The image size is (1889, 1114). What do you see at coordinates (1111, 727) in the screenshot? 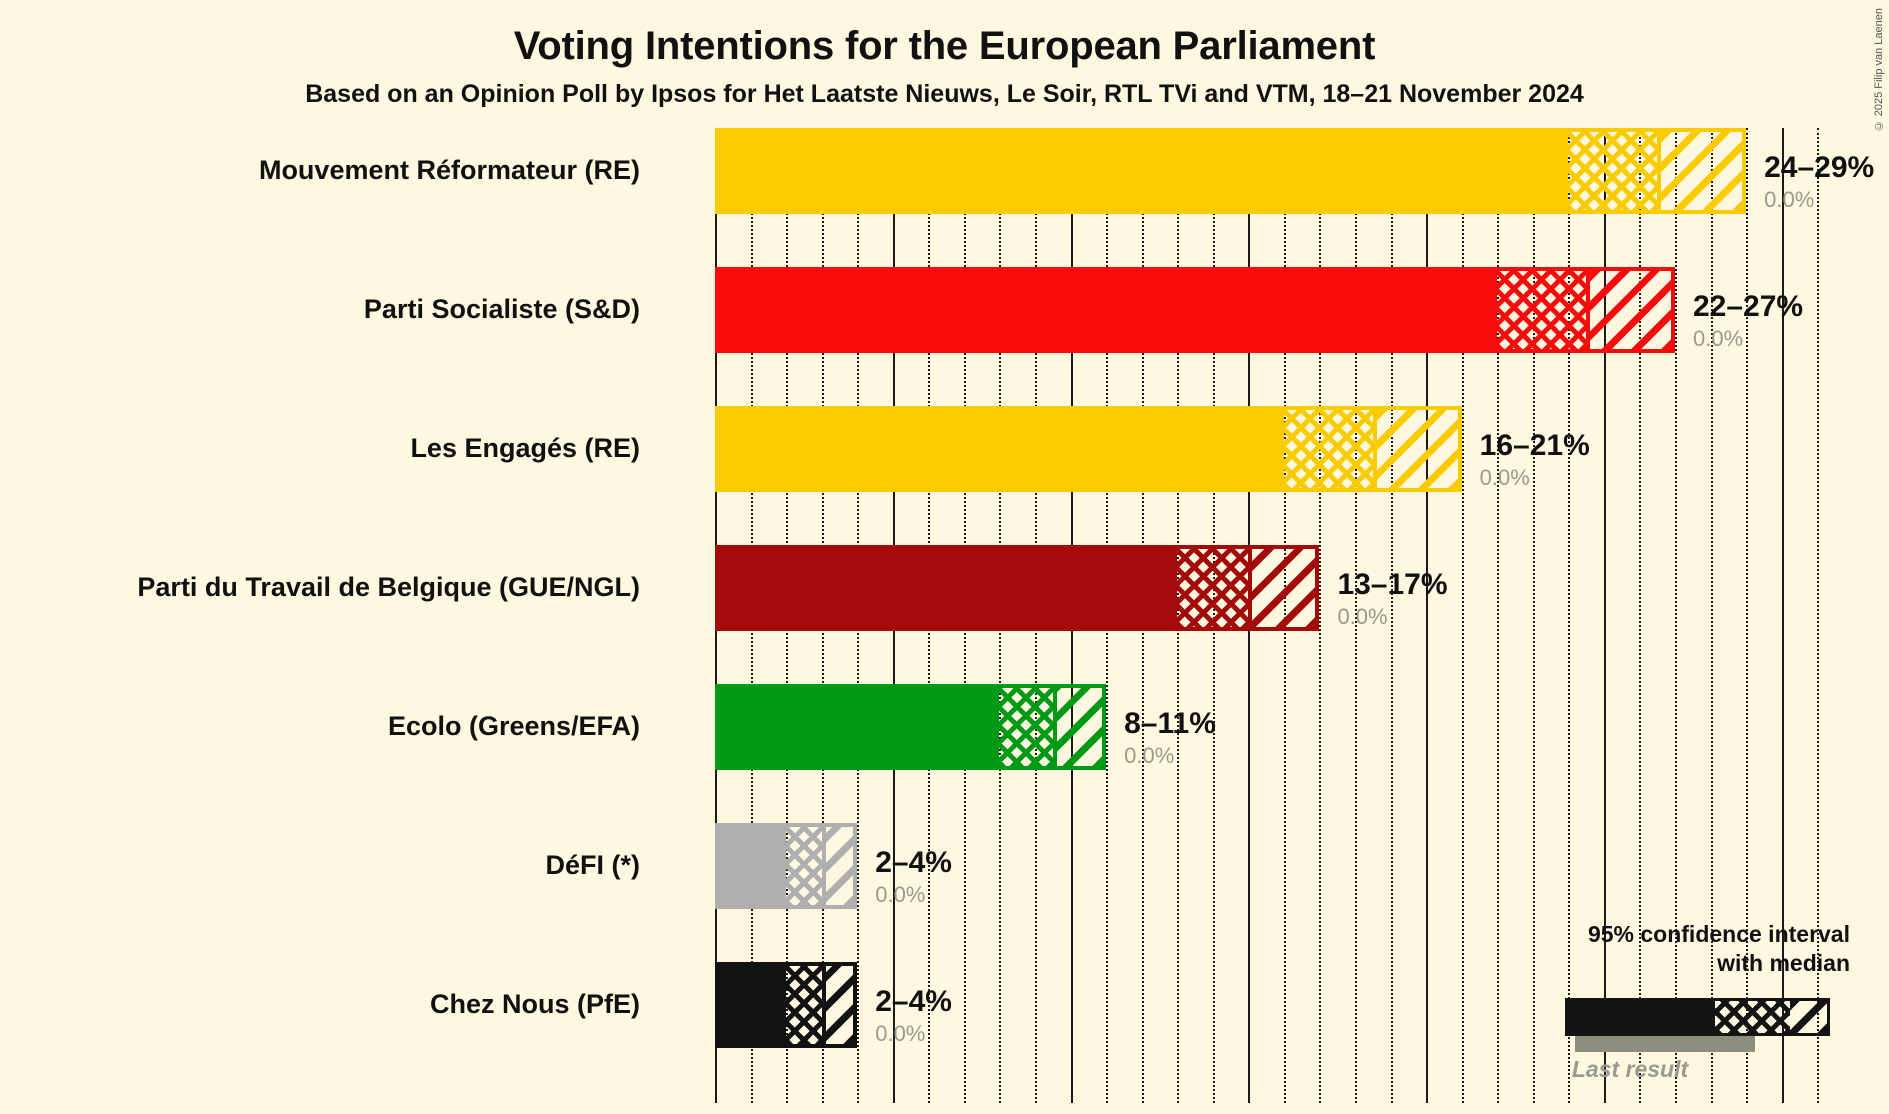
I see `bar-row: Ecolo (Greens/EFA) 8–11% 0.0%` at bounding box center [1111, 727].